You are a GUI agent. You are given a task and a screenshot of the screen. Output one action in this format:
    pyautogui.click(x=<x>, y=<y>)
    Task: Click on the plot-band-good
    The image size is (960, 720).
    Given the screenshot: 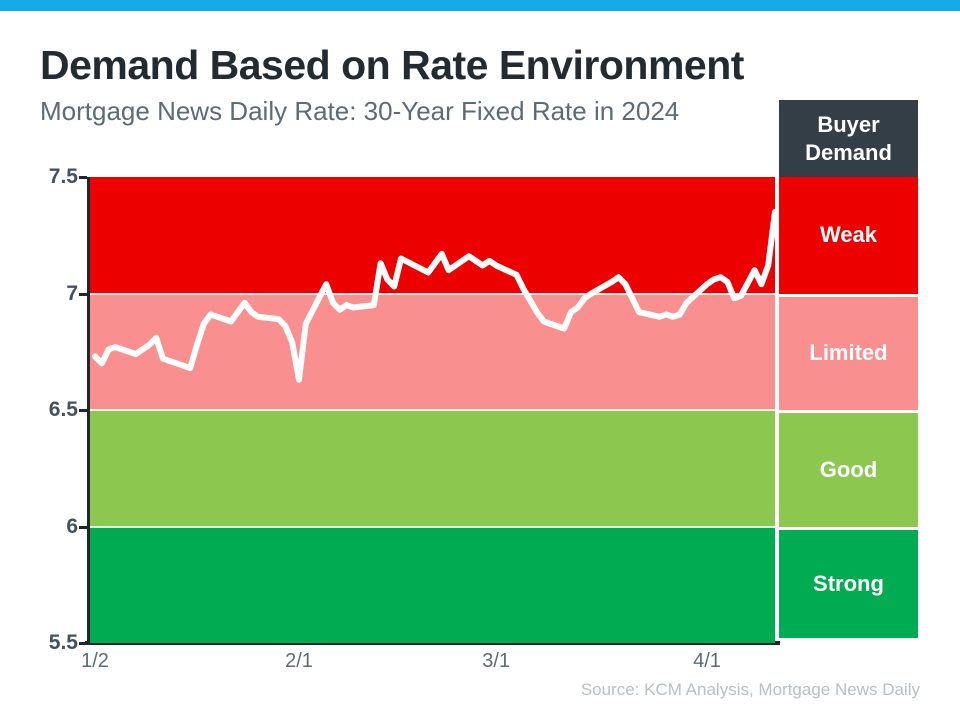 What is the action you would take?
    pyautogui.click(x=432, y=468)
    